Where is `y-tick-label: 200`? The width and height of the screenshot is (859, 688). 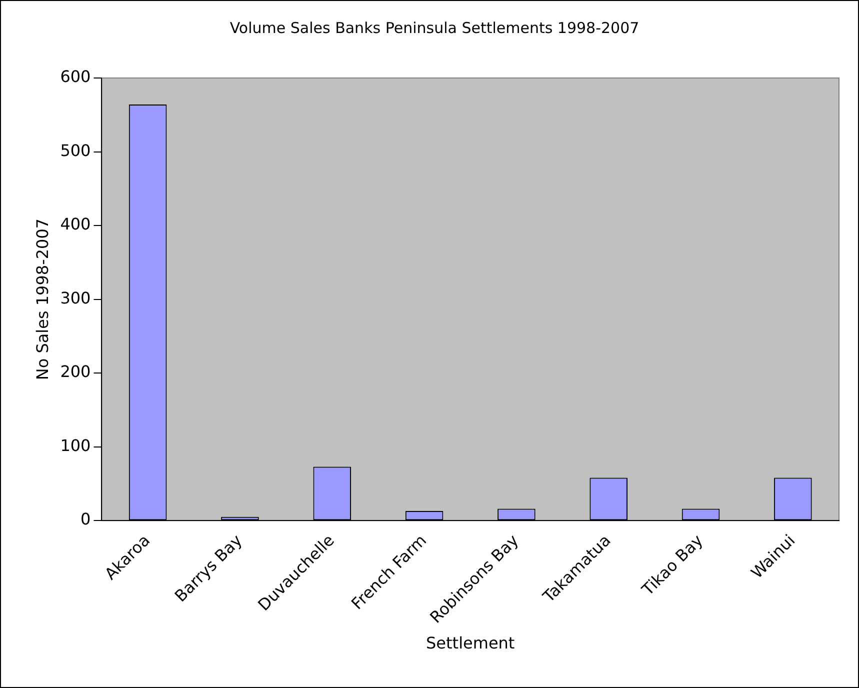 y-tick-label: 200 is located at coordinates (75, 372).